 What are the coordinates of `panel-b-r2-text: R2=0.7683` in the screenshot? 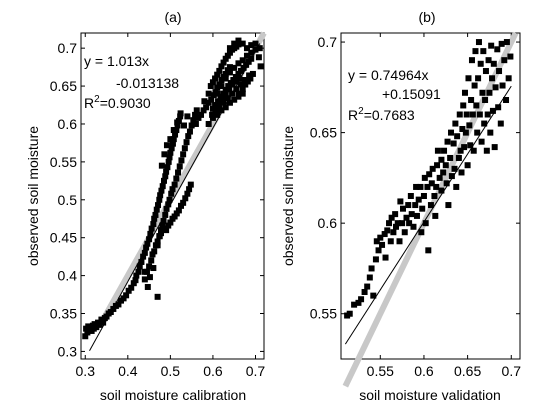 It's located at (381, 114).